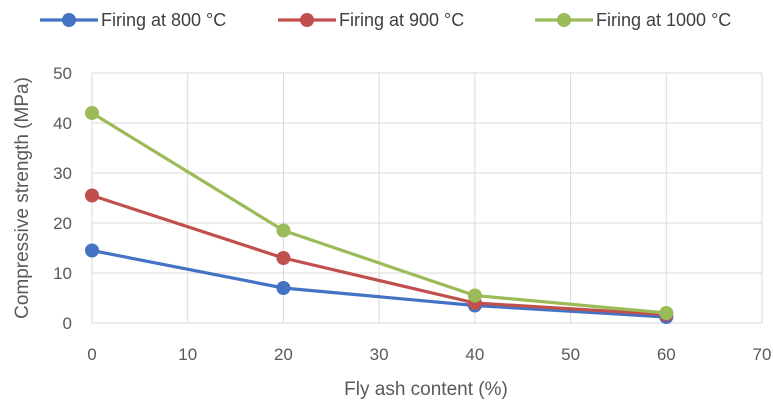  Describe the element at coordinates (570, 354) in the screenshot. I see `x-tick-label: 50` at that location.